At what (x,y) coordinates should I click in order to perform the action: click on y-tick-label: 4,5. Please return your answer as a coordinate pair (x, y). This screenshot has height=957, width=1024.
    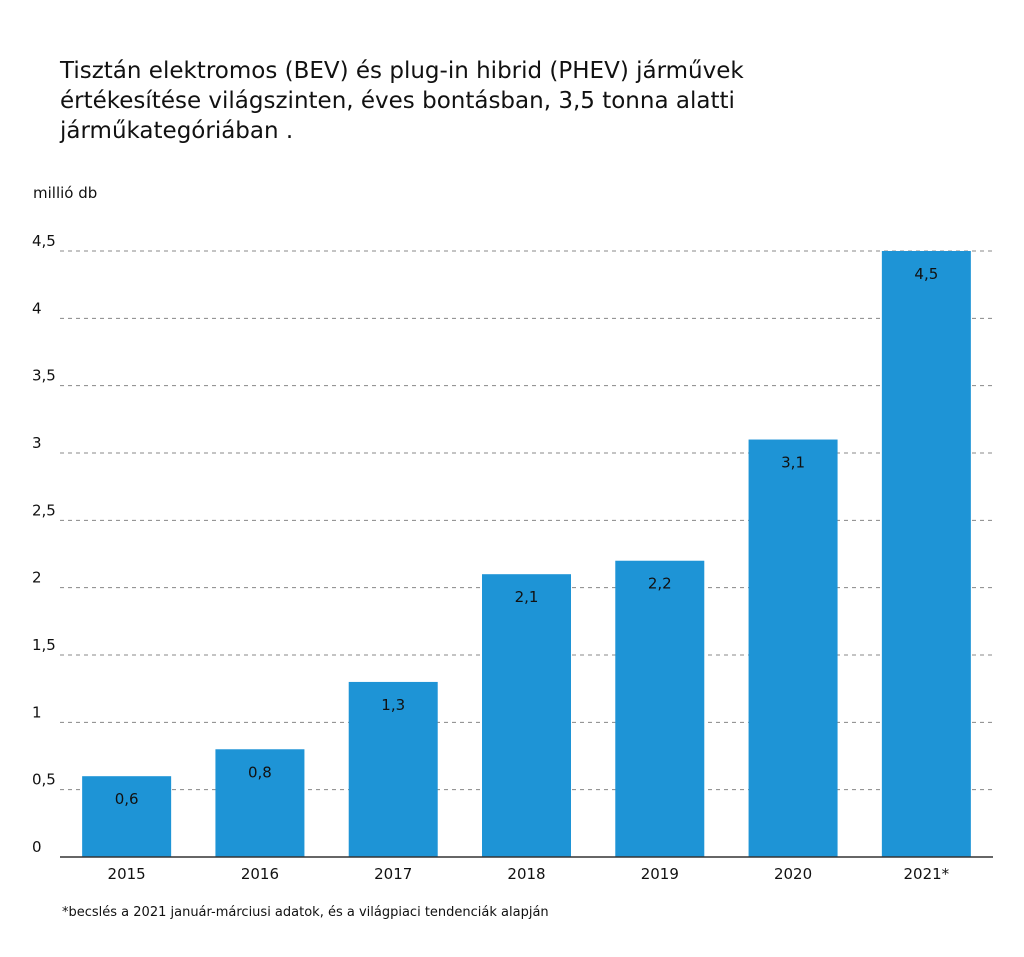
    Looking at the image, I should click on (44, 241).